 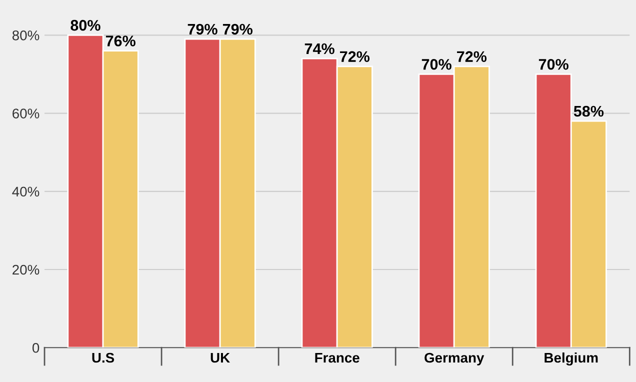 What do you see at coordinates (85, 25) in the screenshot?
I see `data-label: 80%` at bounding box center [85, 25].